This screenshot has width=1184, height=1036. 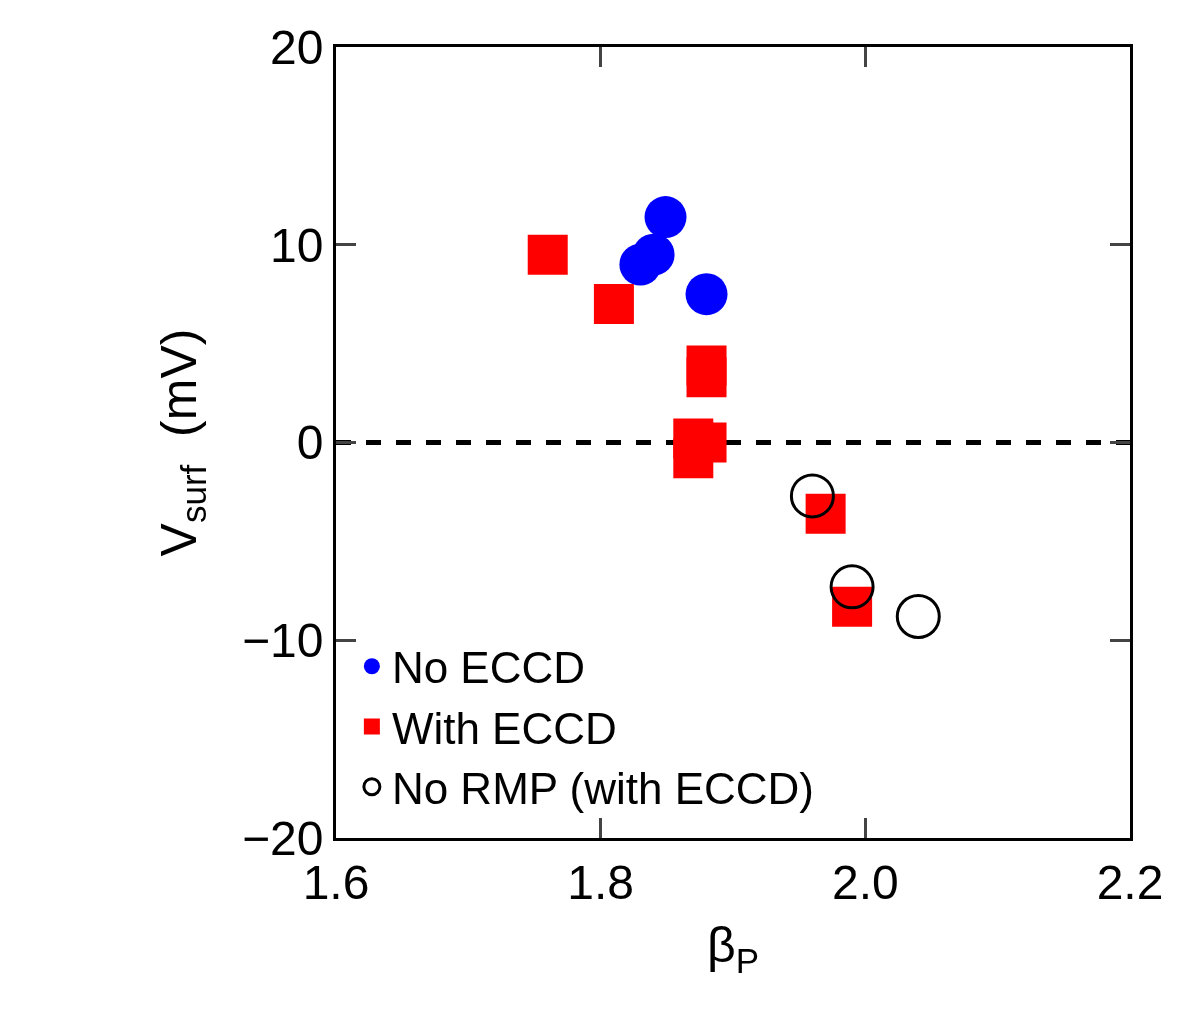 What do you see at coordinates (733, 948) in the screenshot?
I see `x-axis-title: β$_{P}$` at bounding box center [733, 948].